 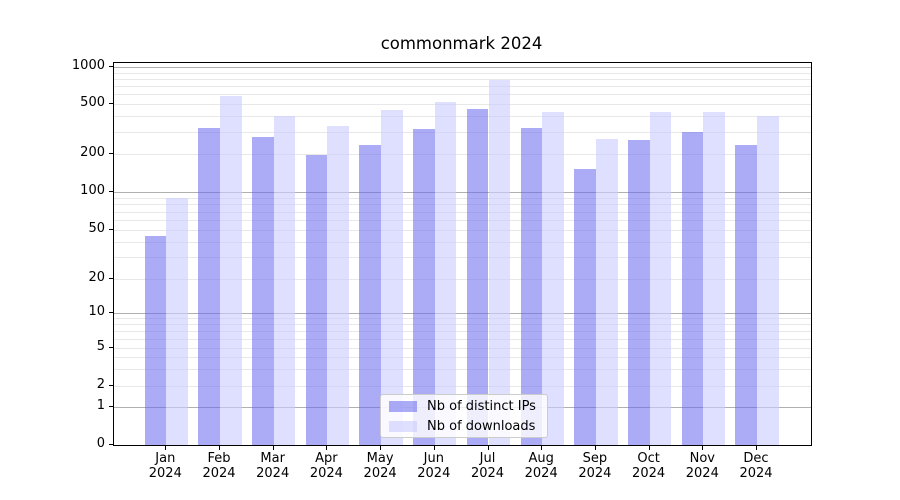 What do you see at coordinates (461, 43) in the screenshot?
I see `chart-title: commonmark 2024` at bounding box center [461, 43].